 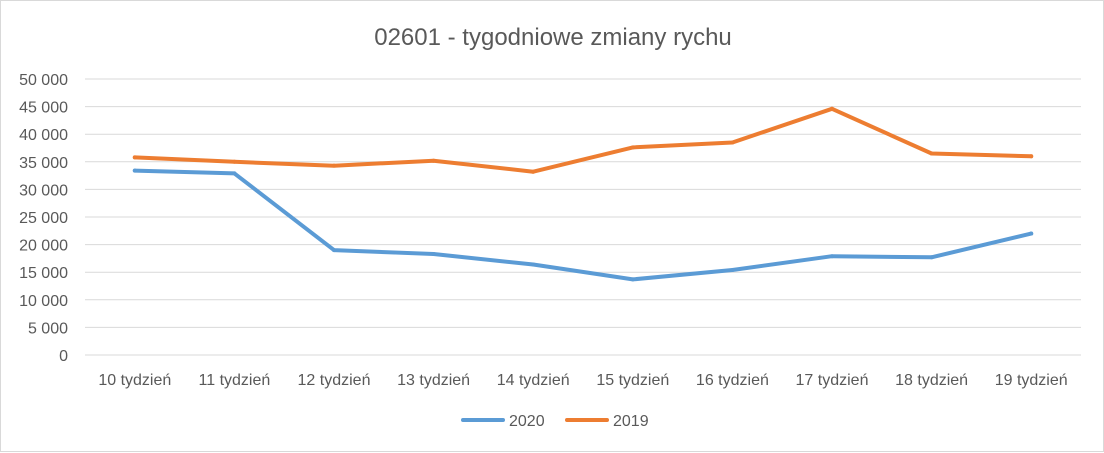 What do you see at coordinates (334, 380) in the screenshot?
I see `x-tick-label: 12 tydzień` at bounding box center [334, 380].